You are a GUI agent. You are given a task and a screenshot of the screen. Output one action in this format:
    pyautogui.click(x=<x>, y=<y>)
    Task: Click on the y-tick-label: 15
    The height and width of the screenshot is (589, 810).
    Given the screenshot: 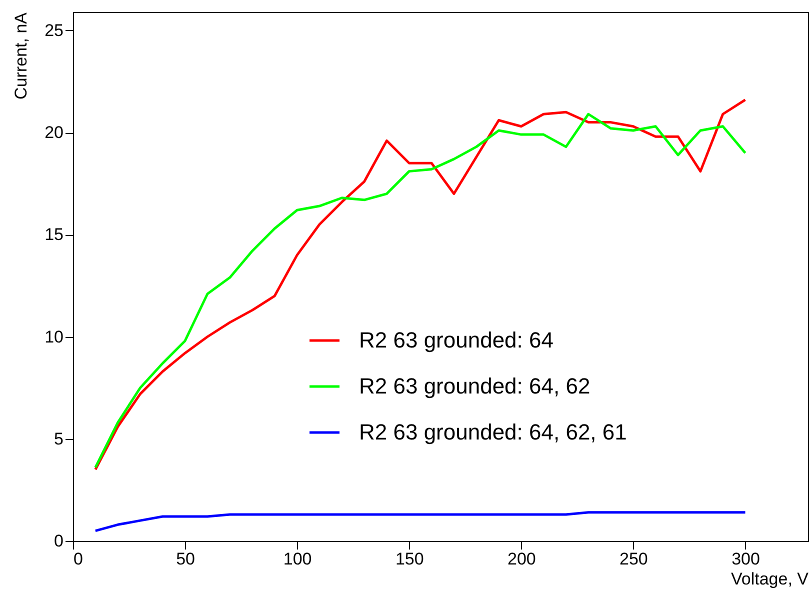 What is the action you would take?
    pyautogui.click(x=54, y=234)
    